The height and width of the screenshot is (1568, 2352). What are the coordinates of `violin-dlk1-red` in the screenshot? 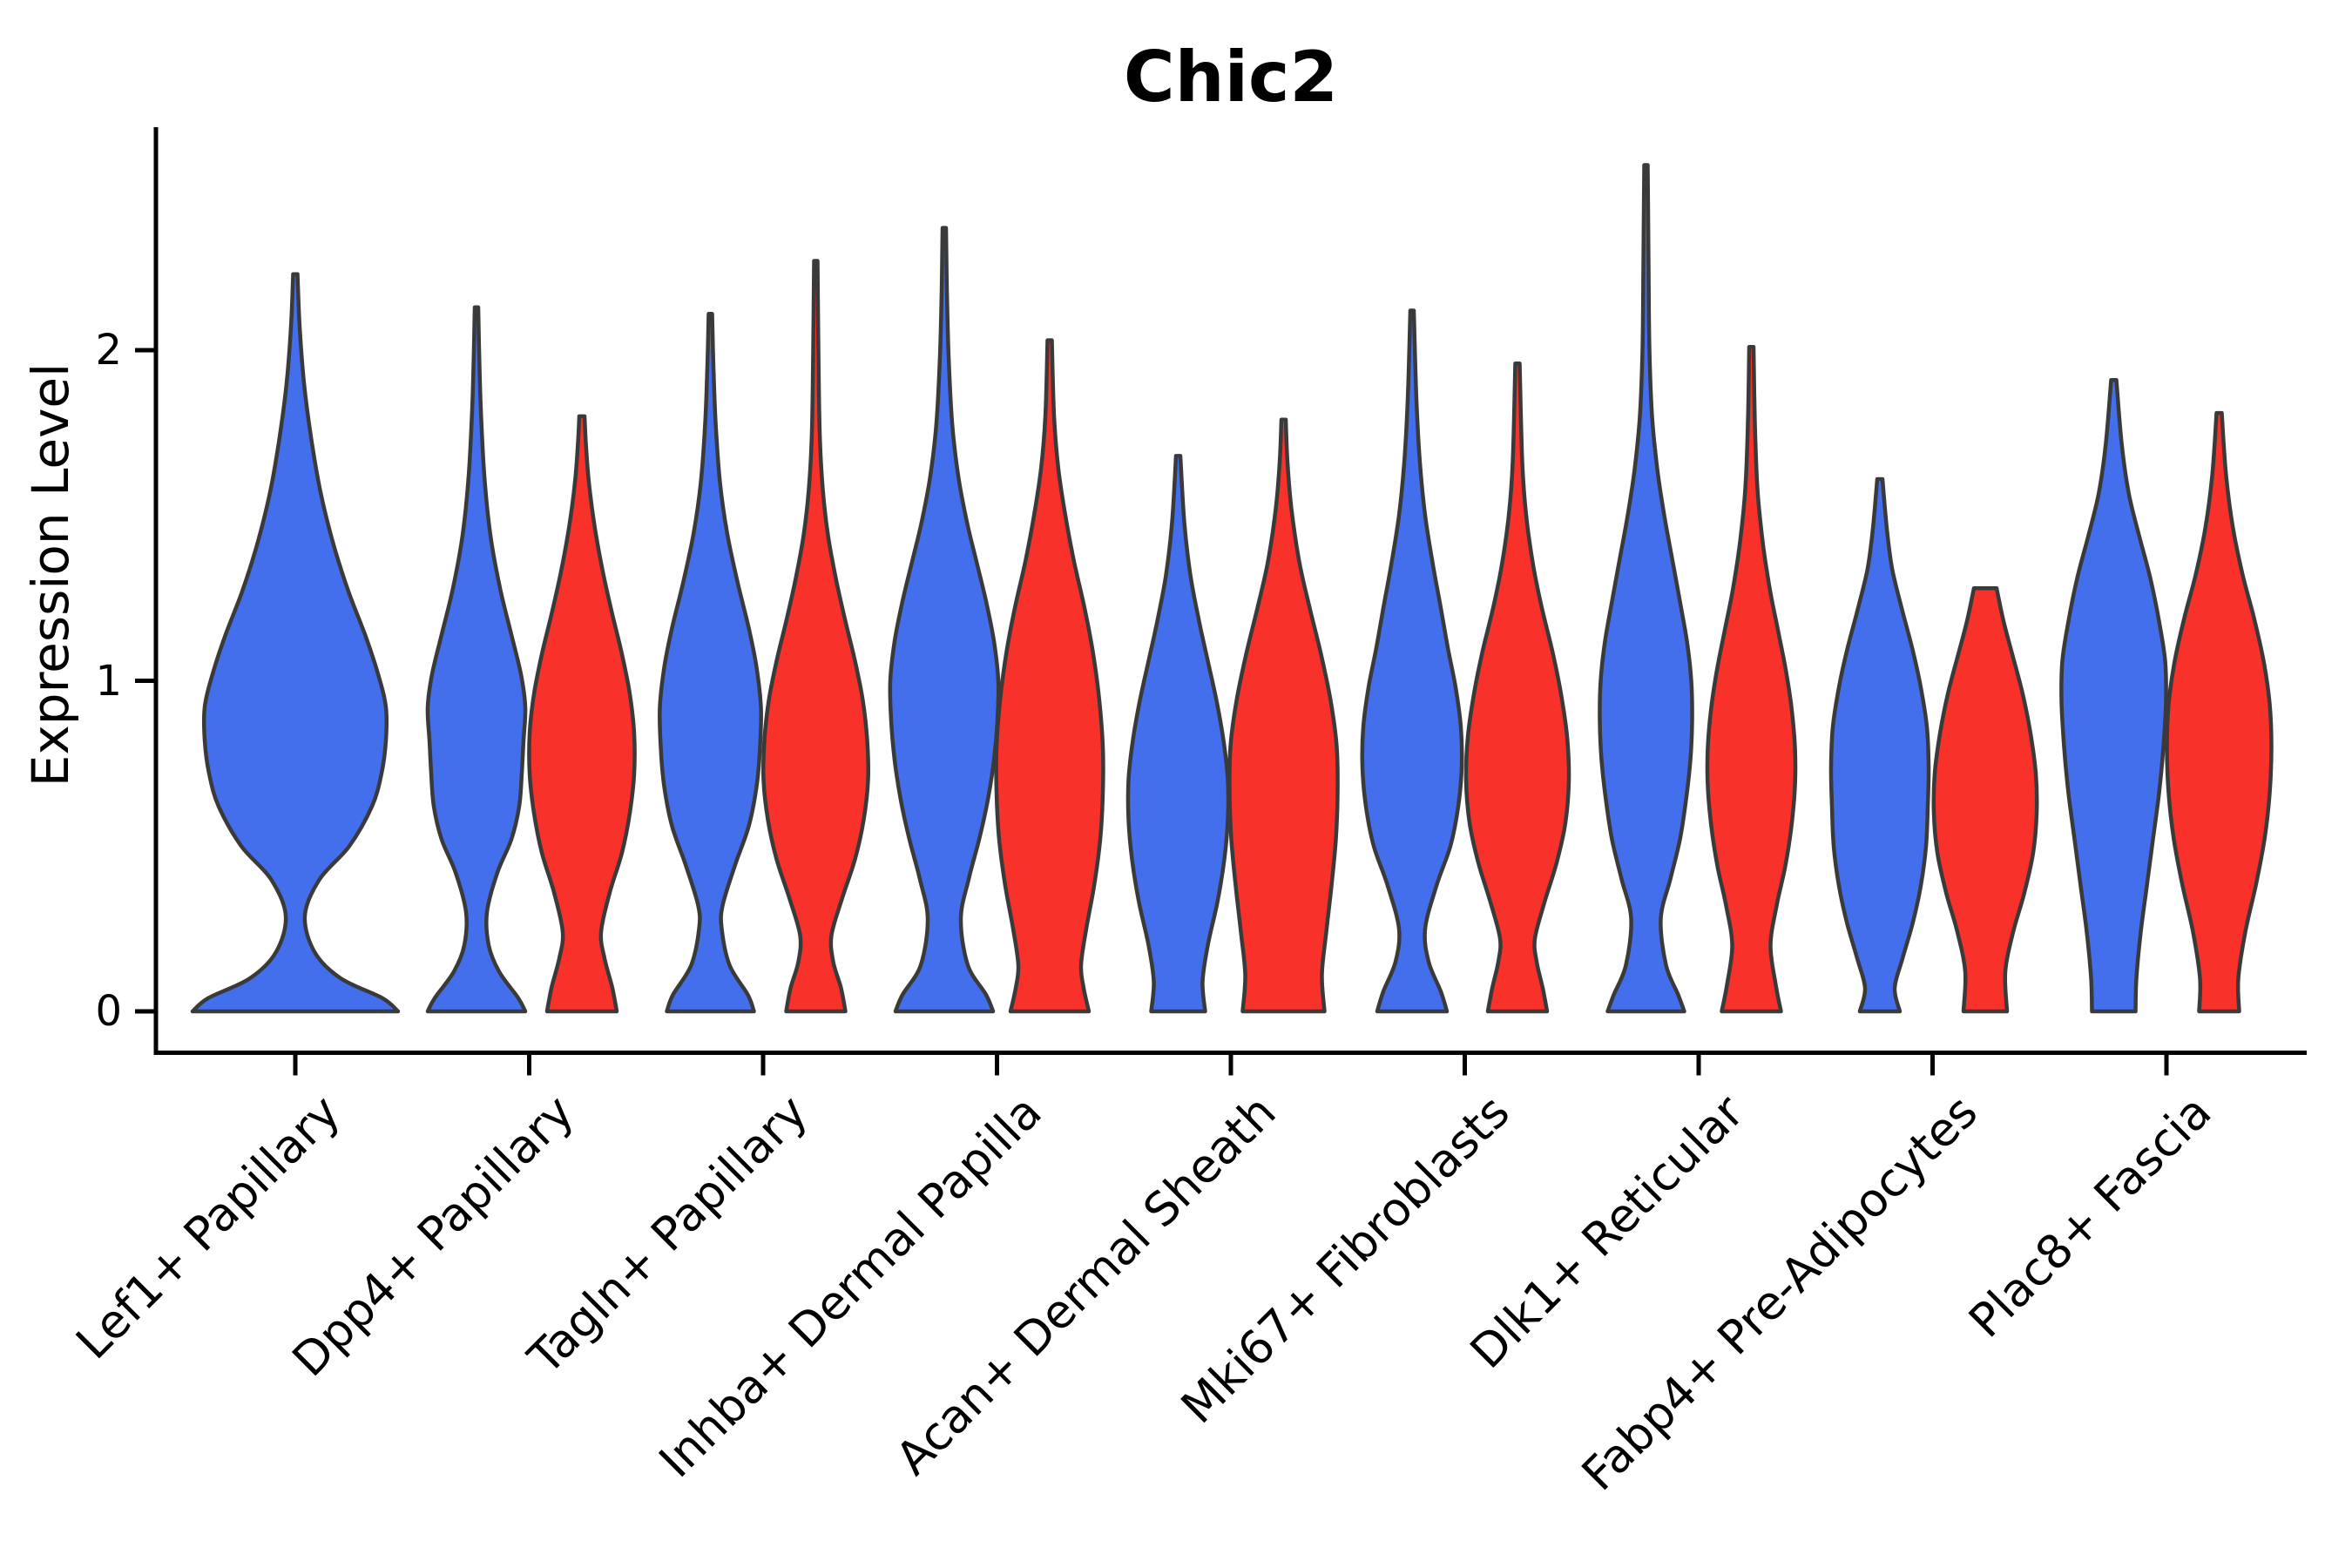 It's located at (1752, 679).